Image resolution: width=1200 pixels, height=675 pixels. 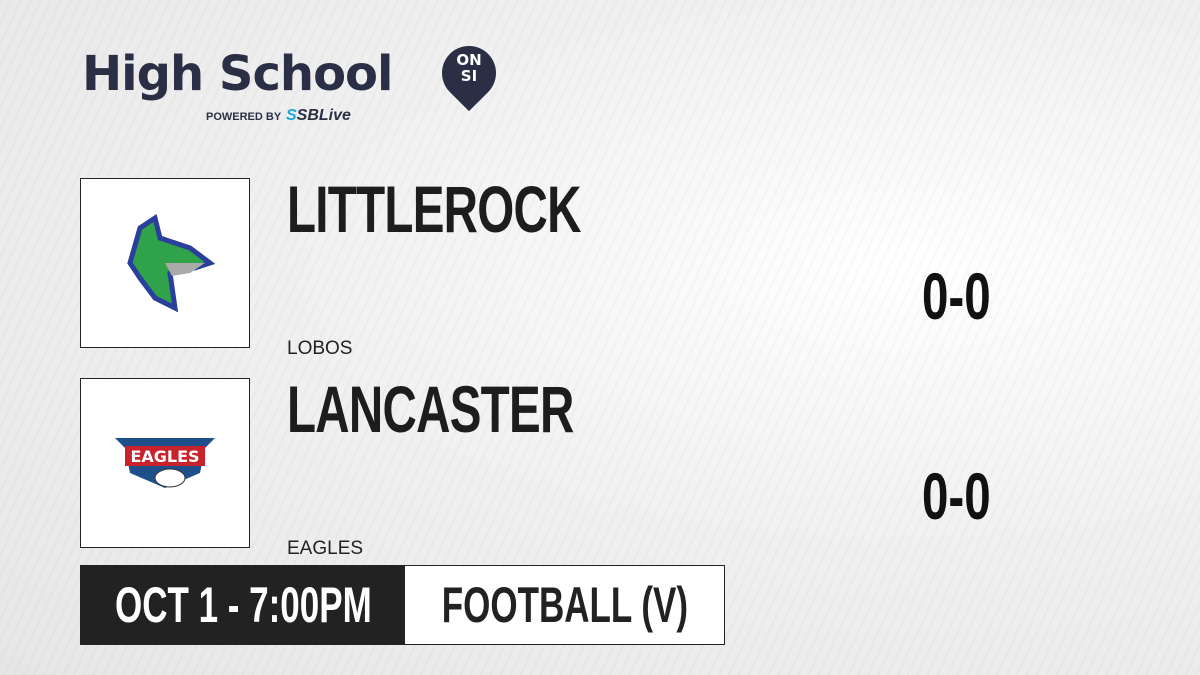 I want to click on team-score-away: 0-0, so click(x=956, y=496).